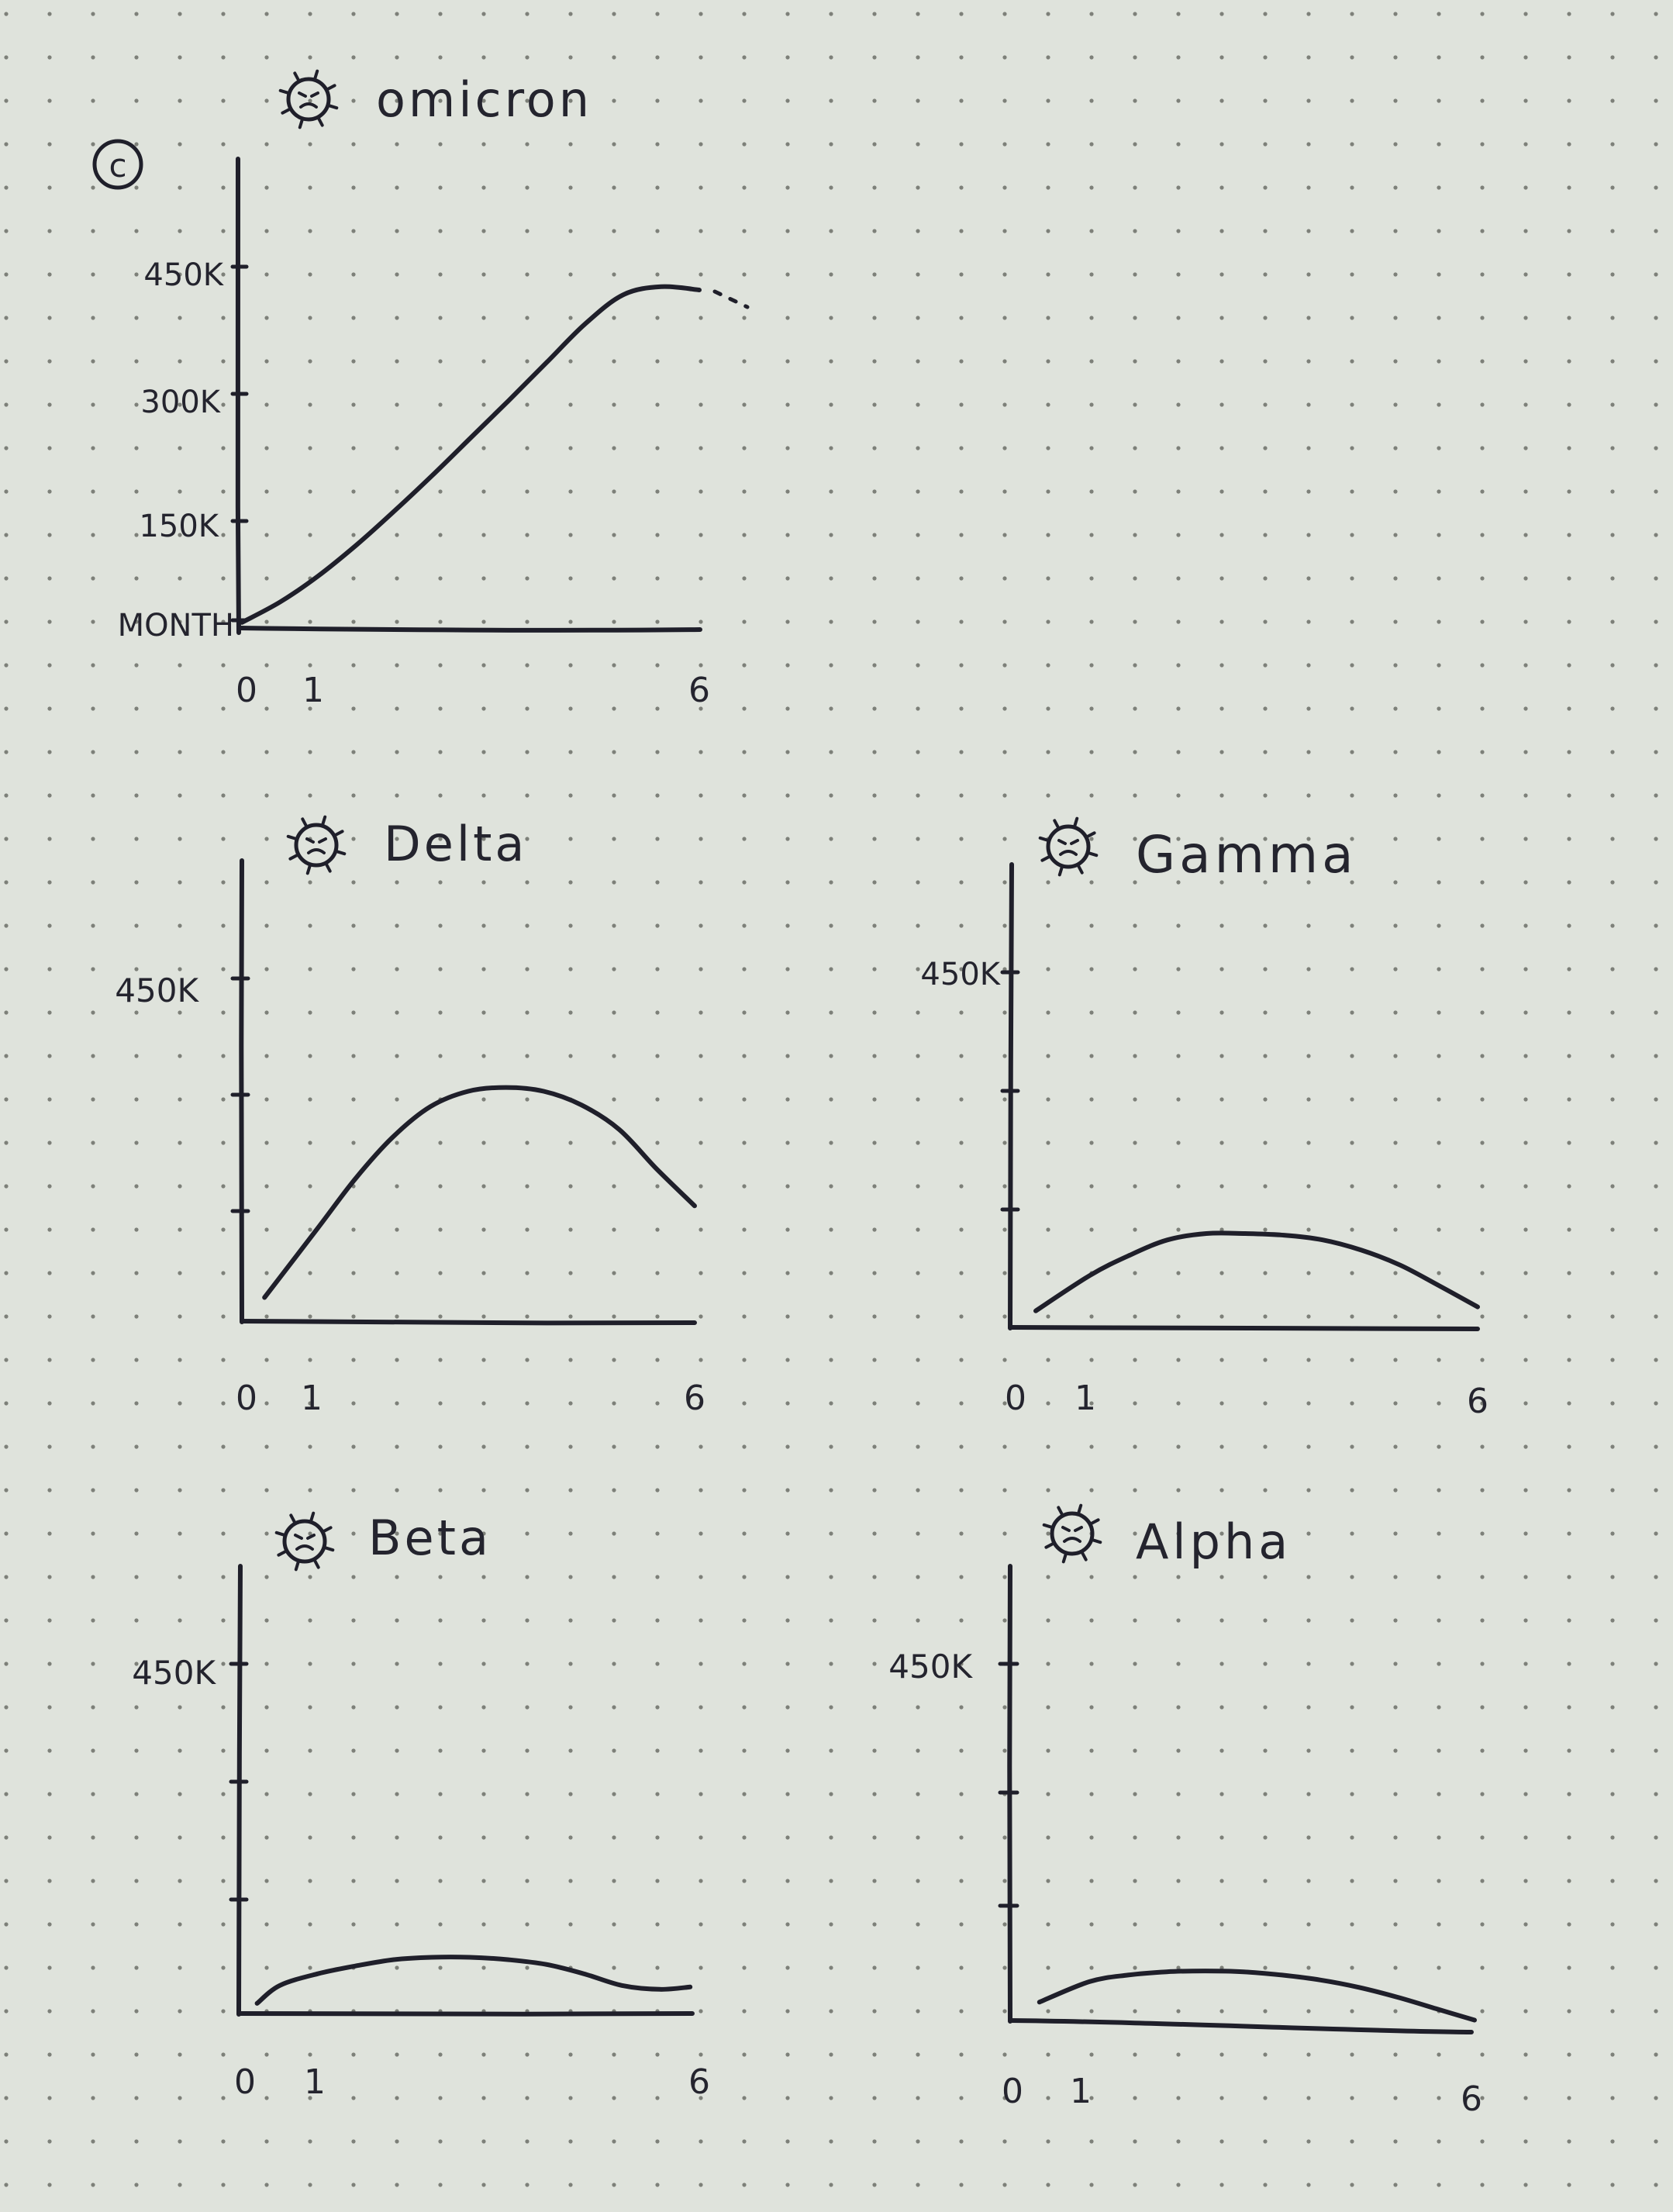 This screenshot has width=1673, height=2212. What do you see at coordinates (247, 690) in the screenshot?
I see `chart-omicron-xtick-label: 0` at bounding box center [247, 690].